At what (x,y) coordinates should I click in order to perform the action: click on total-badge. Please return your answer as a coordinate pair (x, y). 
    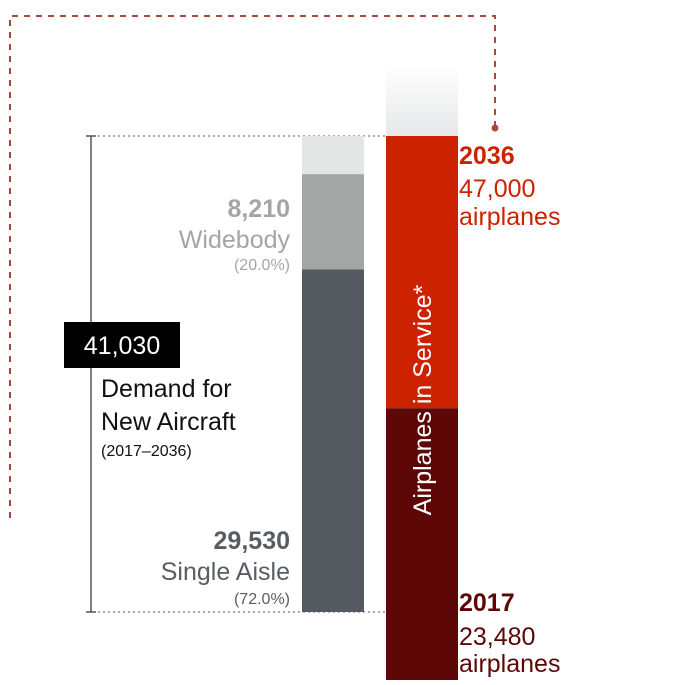
    Looking at the image, I should click on (122, 345).